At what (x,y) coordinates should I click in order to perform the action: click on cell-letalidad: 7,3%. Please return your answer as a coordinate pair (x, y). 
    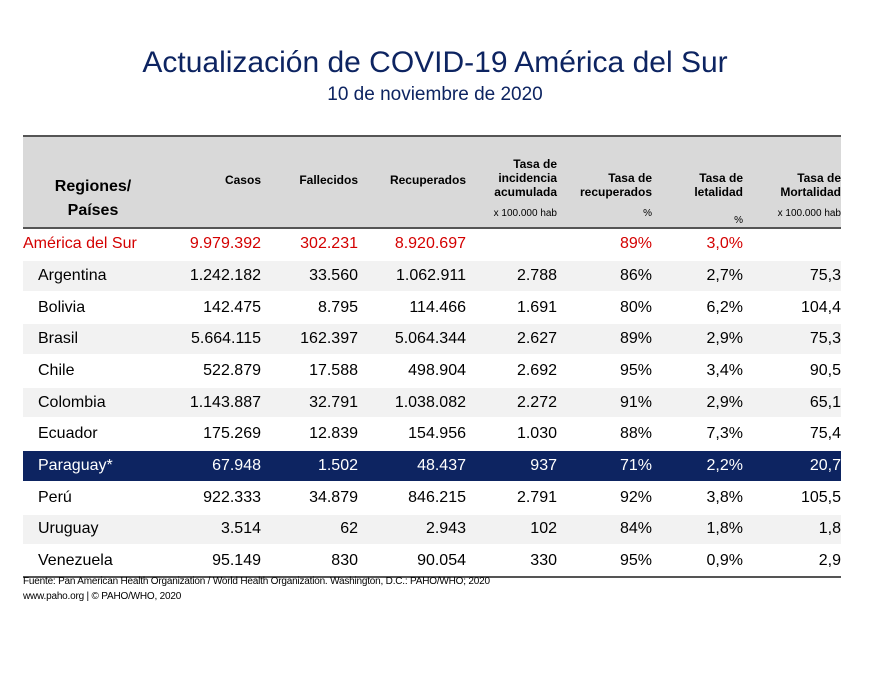
    Looking at the image, I should click on (724, 434).